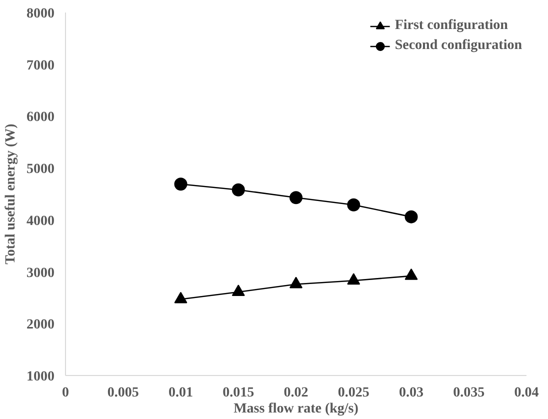  I want to click on y-tick-label: 4000, so click(40, 221).